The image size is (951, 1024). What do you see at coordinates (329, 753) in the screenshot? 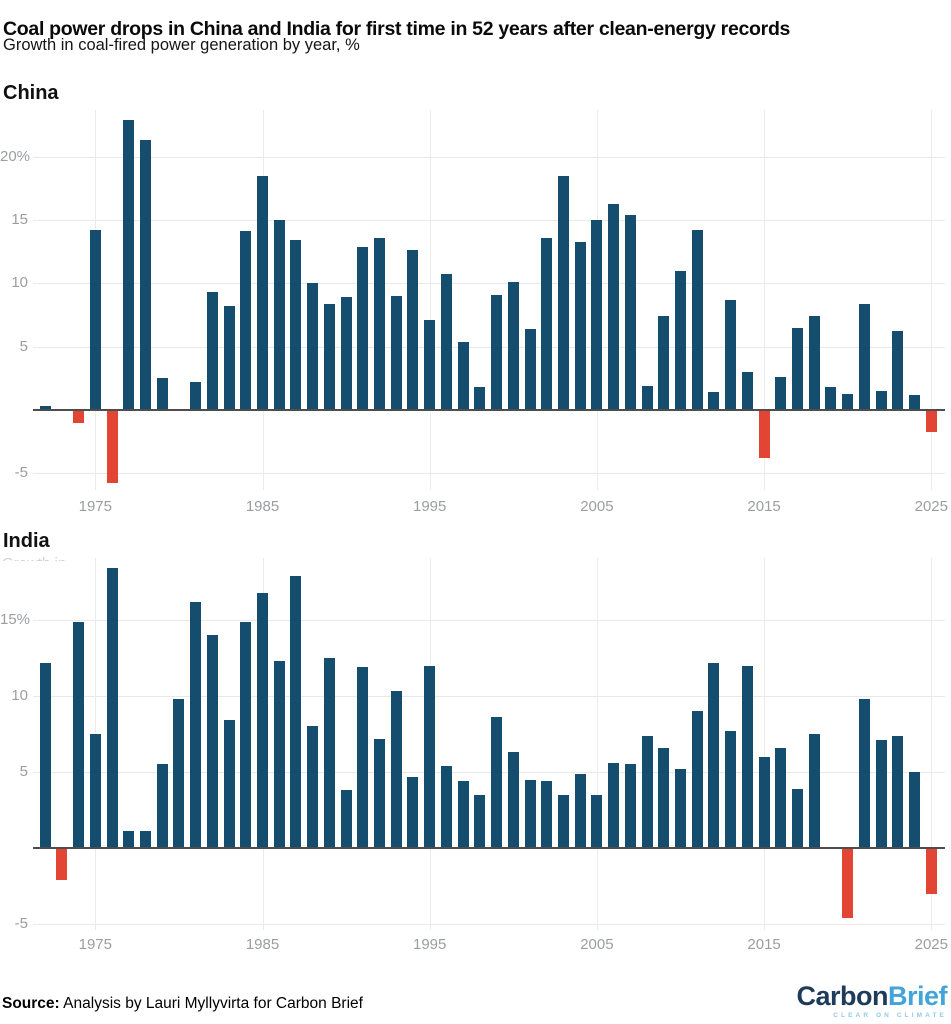
I see `bar-1989` at bounding box center [329, 753].